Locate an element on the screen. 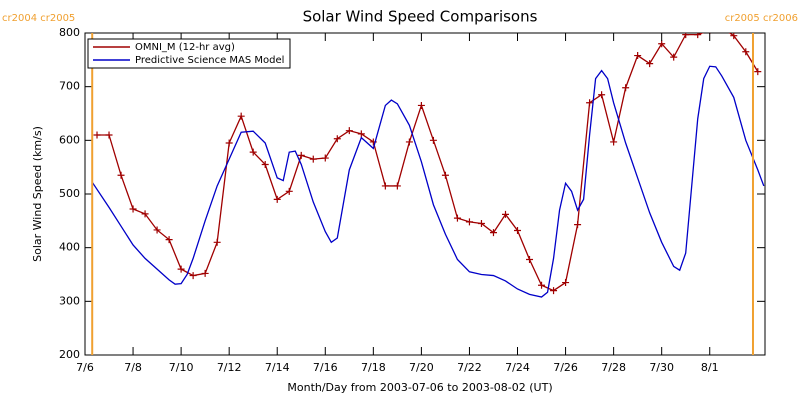 Image resolution: width=800 pixels, height=400 pixels. x-tick-label: 7/16 is located at coordinates (325, 367).